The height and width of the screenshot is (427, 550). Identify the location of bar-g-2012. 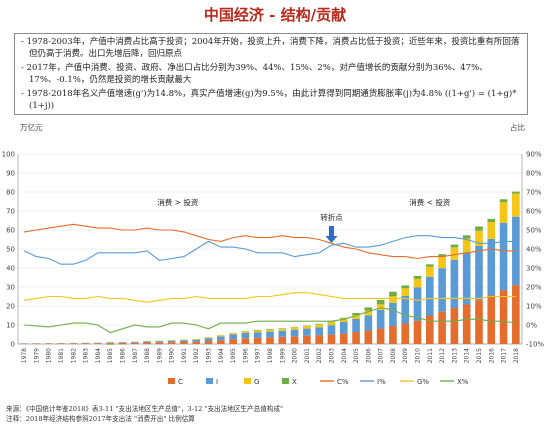
(442, 262).